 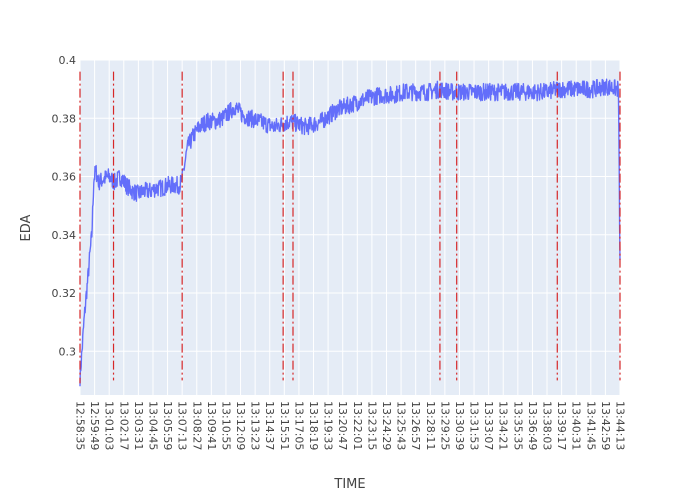 I want to click on x-tick-label: 13:08:27, so click(x=196, y=425).